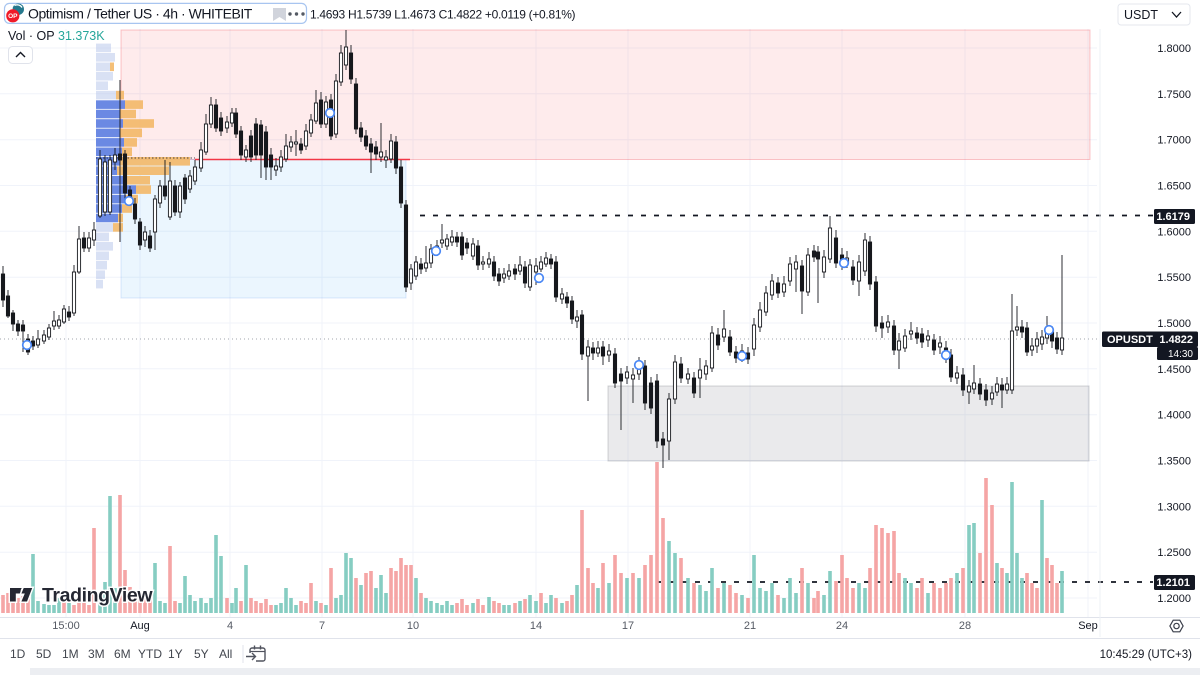  I want to click on svg-text: 7, so click(322, 626).